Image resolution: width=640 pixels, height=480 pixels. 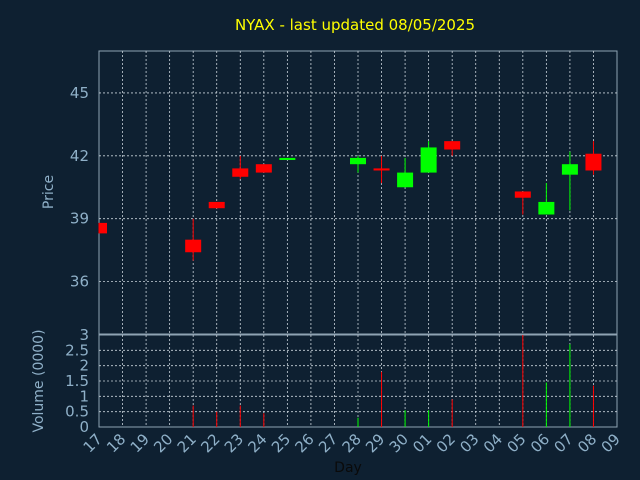 What do you see at coordinates (210, 443) in the screenshot?
I see `x-tick-label: 22` at bounding box center [210, 443].